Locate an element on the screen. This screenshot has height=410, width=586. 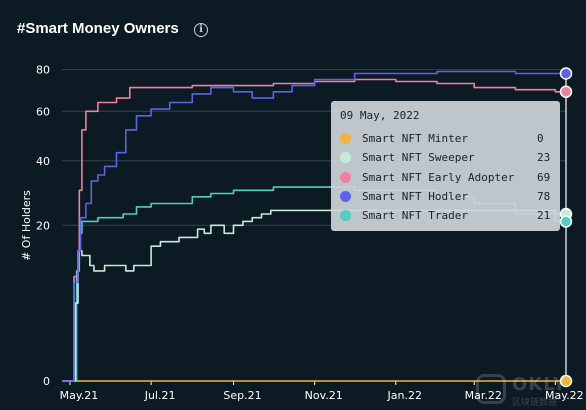
x-tick-label: Jan.22 is located at coordinates (404, 395).